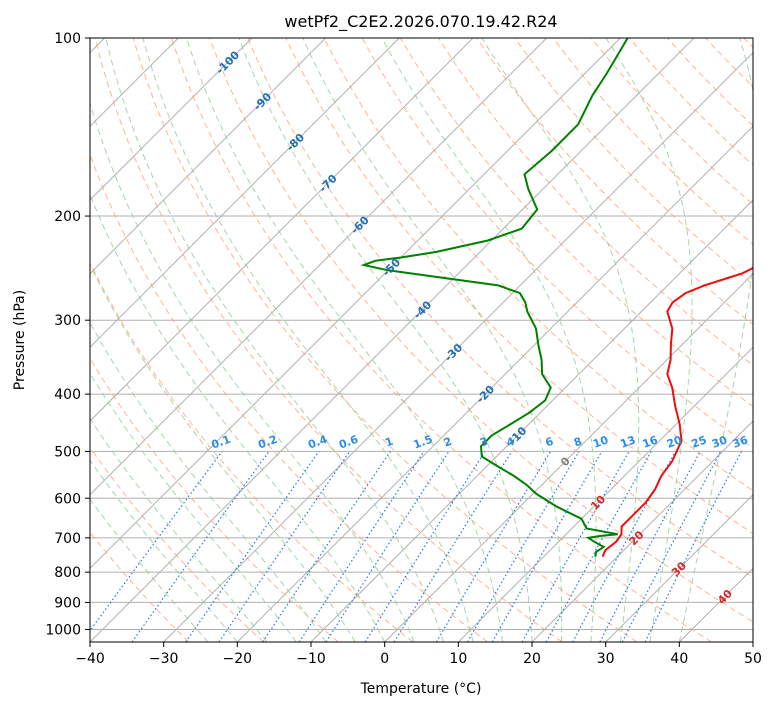  What do you see at coordinates (422, 309) in the screenshot?
I see `isotherm-label: -40` at bounding box center [422, 309].